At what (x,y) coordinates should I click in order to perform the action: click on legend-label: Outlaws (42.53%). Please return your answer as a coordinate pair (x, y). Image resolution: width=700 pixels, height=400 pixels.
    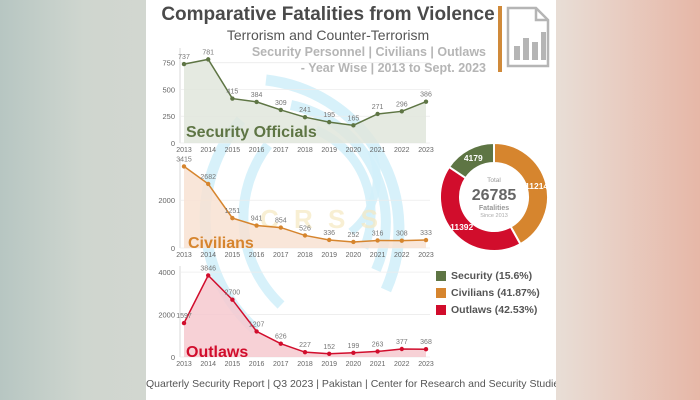
    Looking at the image, I should click on (494, 309).